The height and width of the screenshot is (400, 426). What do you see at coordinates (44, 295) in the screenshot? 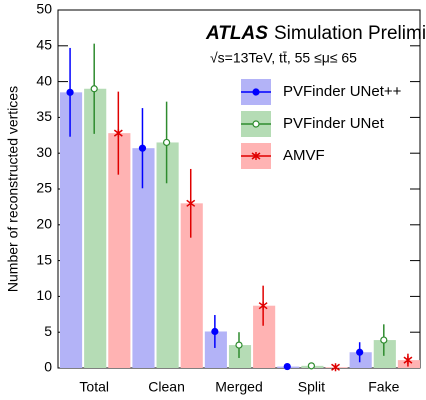
I see `y-tick-label: 10` at bounding box center [44, 295].